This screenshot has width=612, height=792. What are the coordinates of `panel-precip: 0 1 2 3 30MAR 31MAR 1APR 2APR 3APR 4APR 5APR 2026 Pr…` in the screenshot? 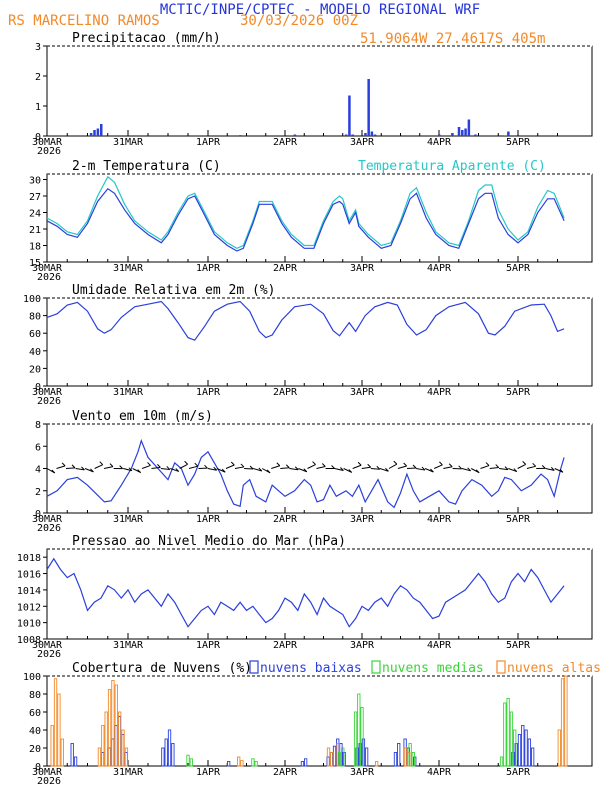 It's located at (312, 94).